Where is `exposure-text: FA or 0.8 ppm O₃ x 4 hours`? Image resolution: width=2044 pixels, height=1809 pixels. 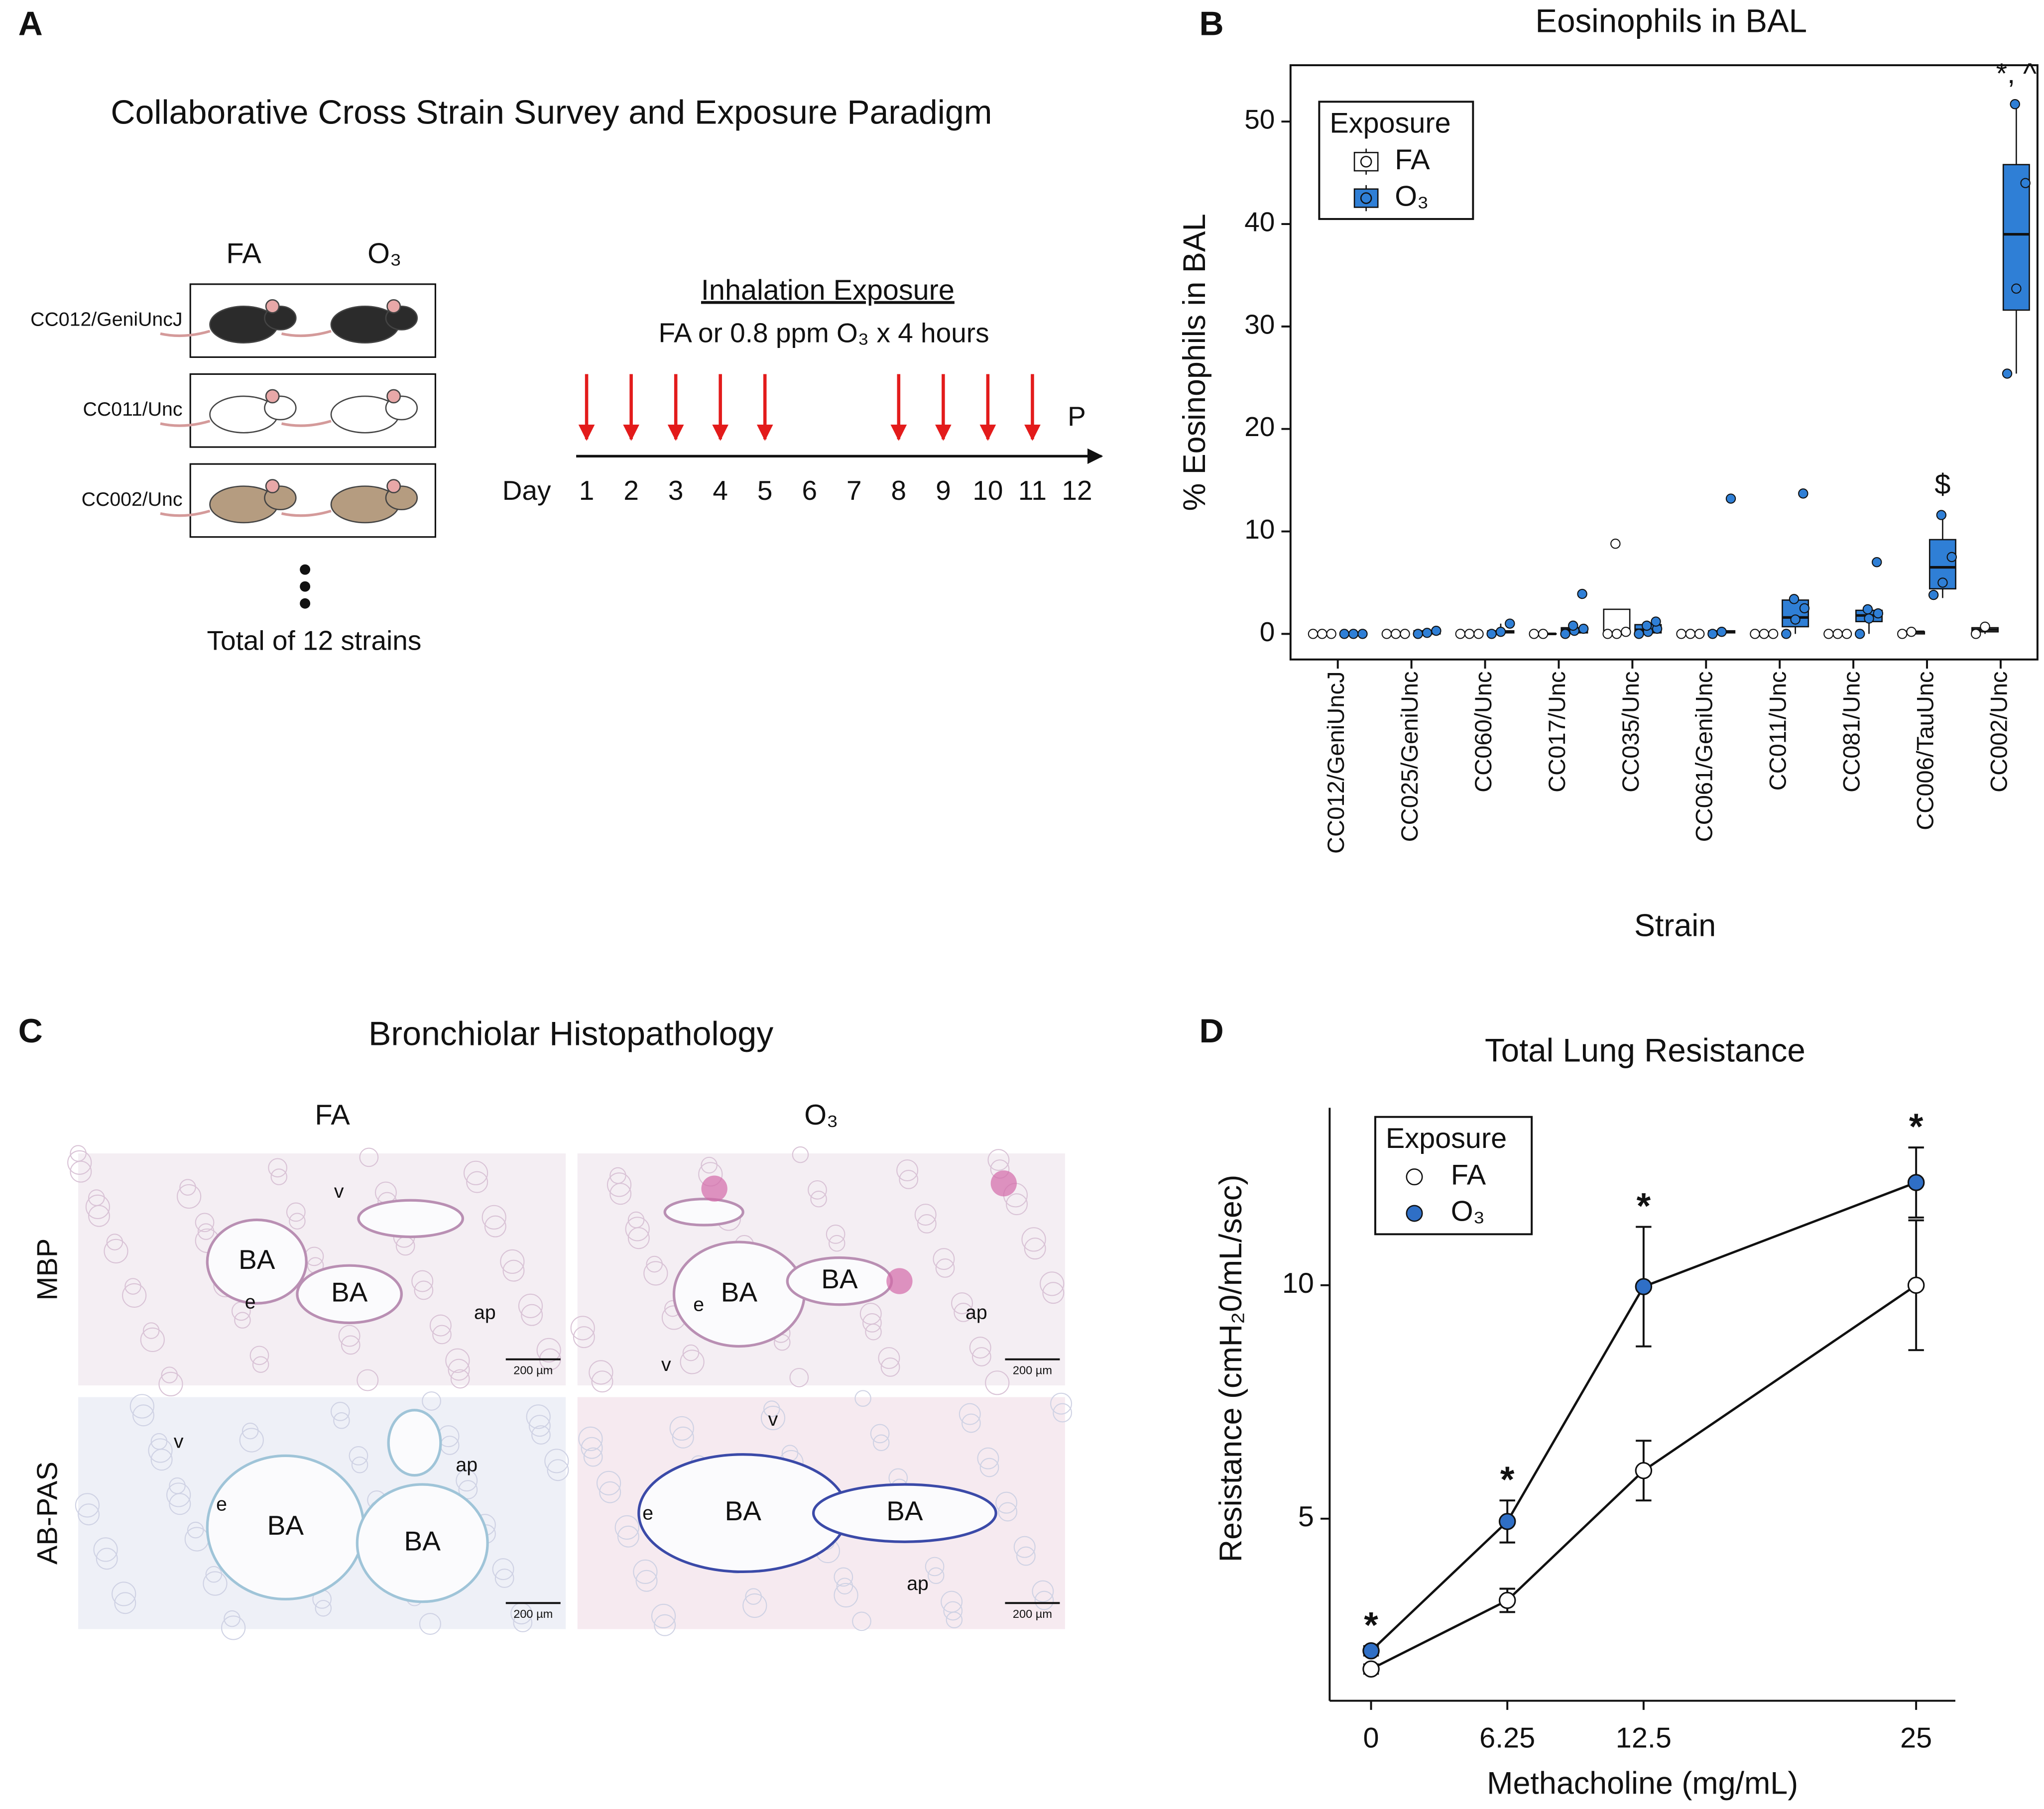 exposure-text: FA or 0.8 ppm O₃ x 4 hours is located at coordinates (824, 332).